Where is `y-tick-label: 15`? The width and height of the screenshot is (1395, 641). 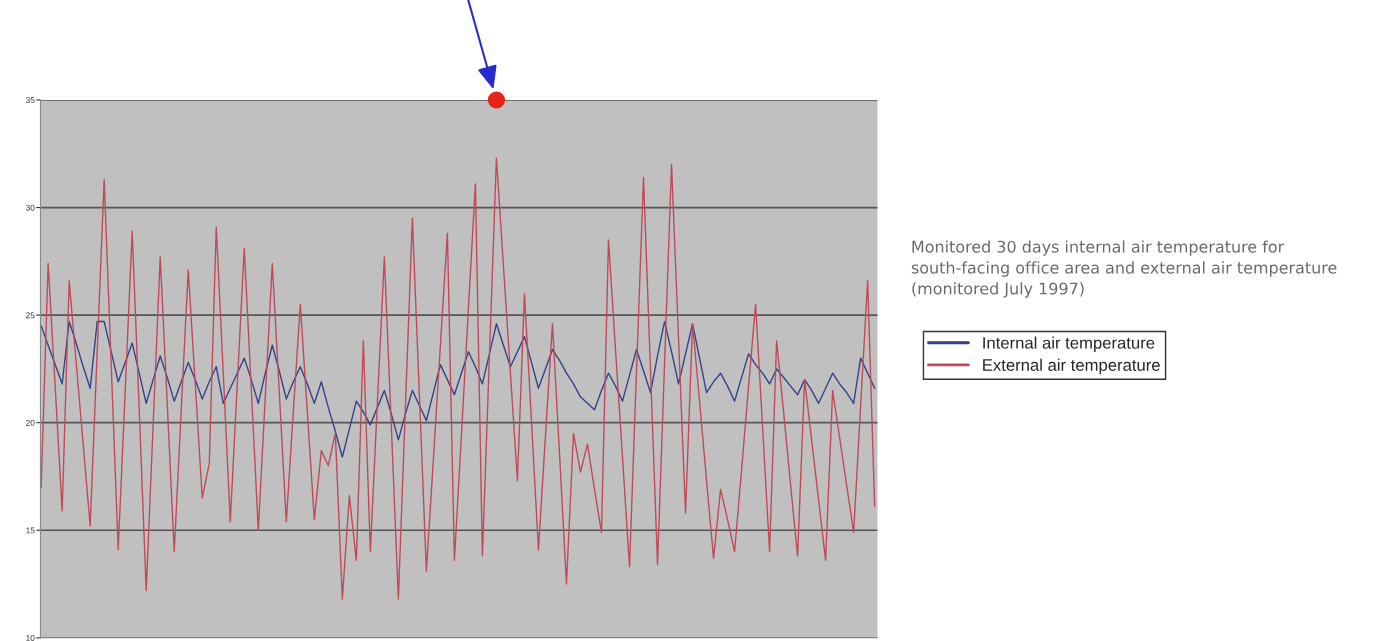
y-tick-label: 15 is located at coordinates (30, 530).